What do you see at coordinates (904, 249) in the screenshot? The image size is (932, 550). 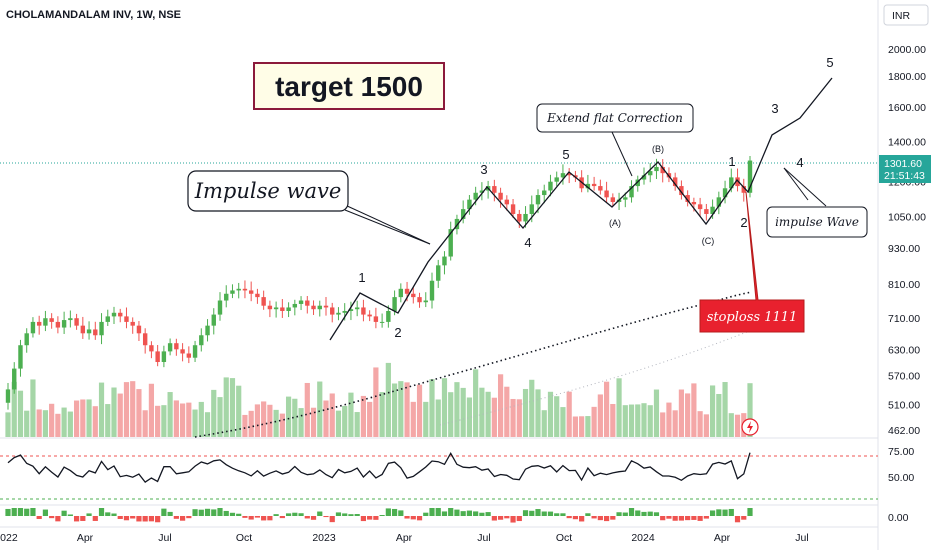 I see `price-tick: 930.00` at bounding box center [904, 249].